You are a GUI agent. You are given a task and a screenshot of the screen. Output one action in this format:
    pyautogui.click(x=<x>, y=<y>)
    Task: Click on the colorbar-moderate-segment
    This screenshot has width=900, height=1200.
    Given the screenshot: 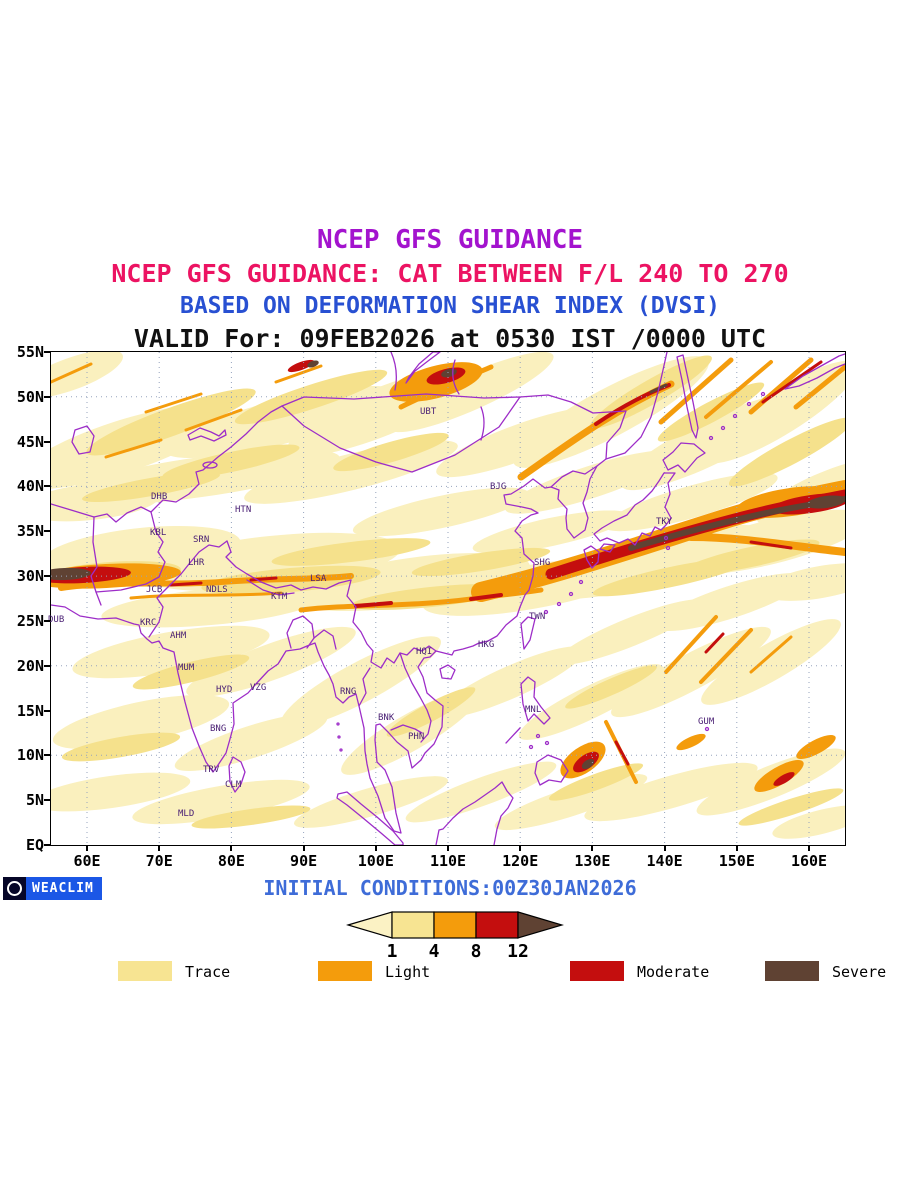 What is the action you would take?
    pyautogui.click(x=497, y=925)
    